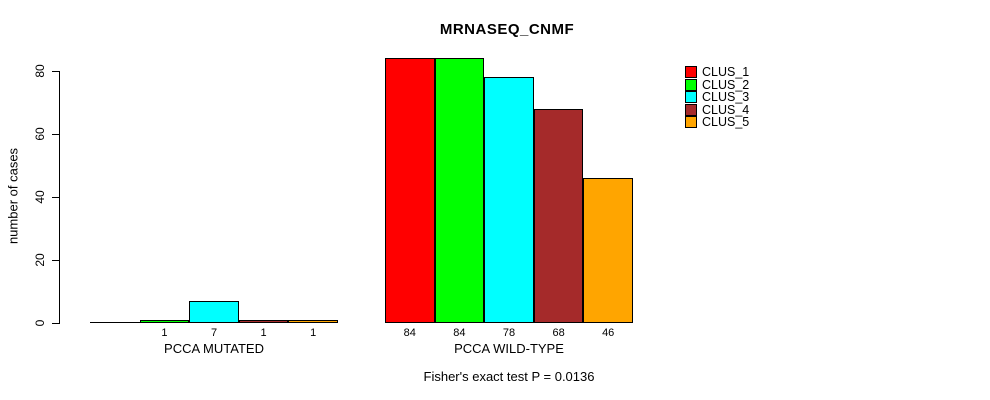 The image size is (990, 400). Describe the element at coordinates (726, 97) in the screenshot. I see `legend-label-clus_3: CLUS_3` at that location.